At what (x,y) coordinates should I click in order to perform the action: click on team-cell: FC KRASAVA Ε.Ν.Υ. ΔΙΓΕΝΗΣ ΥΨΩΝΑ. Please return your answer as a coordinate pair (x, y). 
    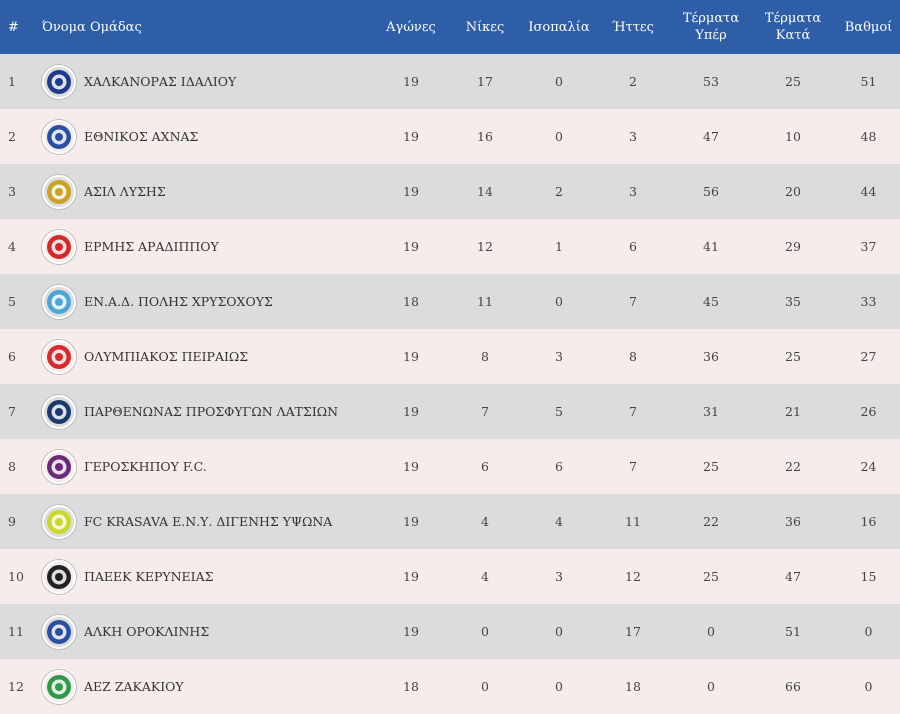
    Looking at the image, I should click on (209, 521).